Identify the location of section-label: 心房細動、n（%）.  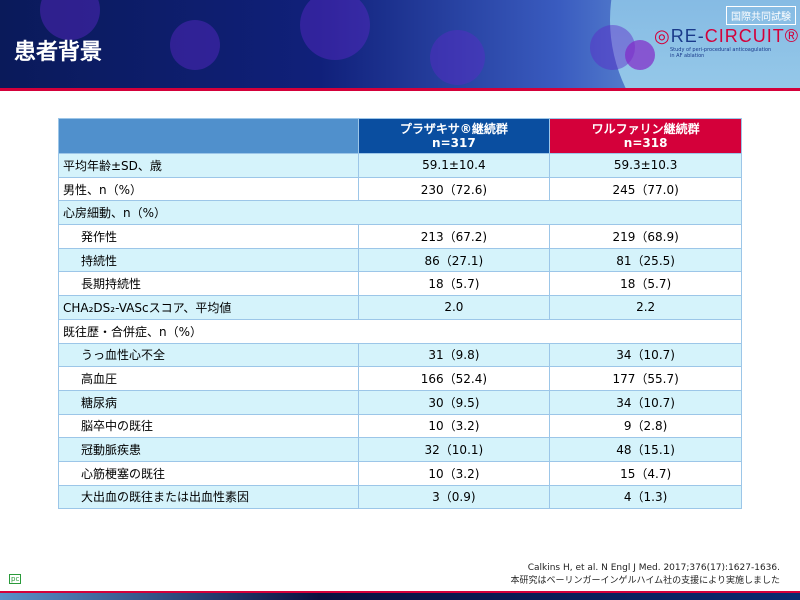
(400, 213).